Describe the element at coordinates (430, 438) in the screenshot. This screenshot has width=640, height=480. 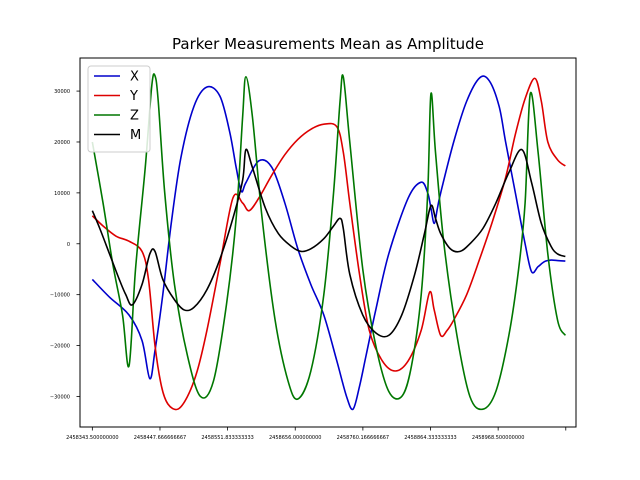
I see `x-tick-label: 2458864.333333333` at that location.